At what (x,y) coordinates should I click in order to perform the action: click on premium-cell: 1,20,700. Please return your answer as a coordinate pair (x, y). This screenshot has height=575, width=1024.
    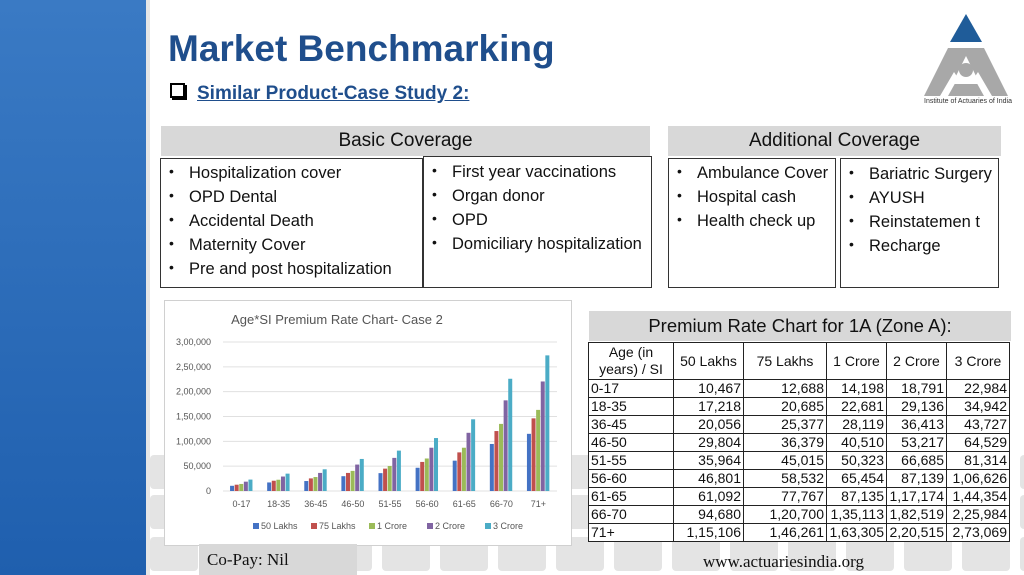
    Looking at the image, I should click on (785, 514).